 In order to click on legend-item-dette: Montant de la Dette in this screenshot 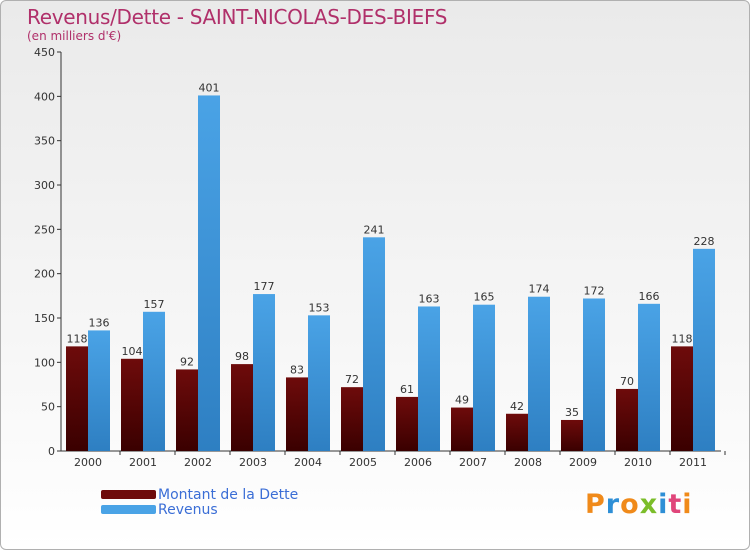, I will do `click(200, 494)`.